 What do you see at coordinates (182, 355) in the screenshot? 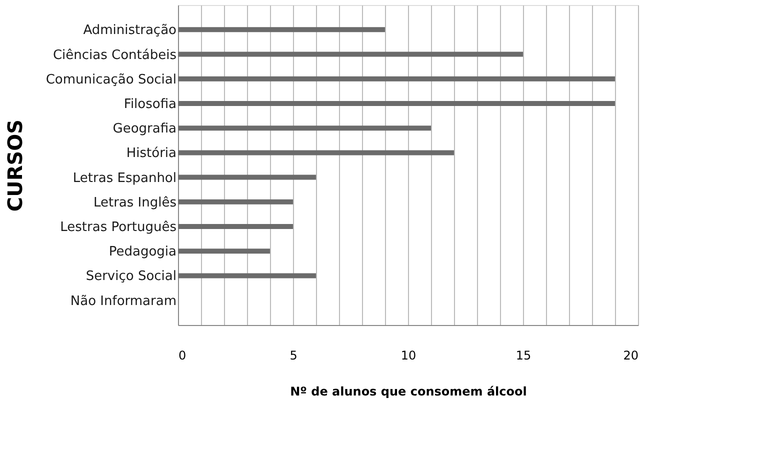
I see `x-tick-label: 0` at bounding box center [182, 355].